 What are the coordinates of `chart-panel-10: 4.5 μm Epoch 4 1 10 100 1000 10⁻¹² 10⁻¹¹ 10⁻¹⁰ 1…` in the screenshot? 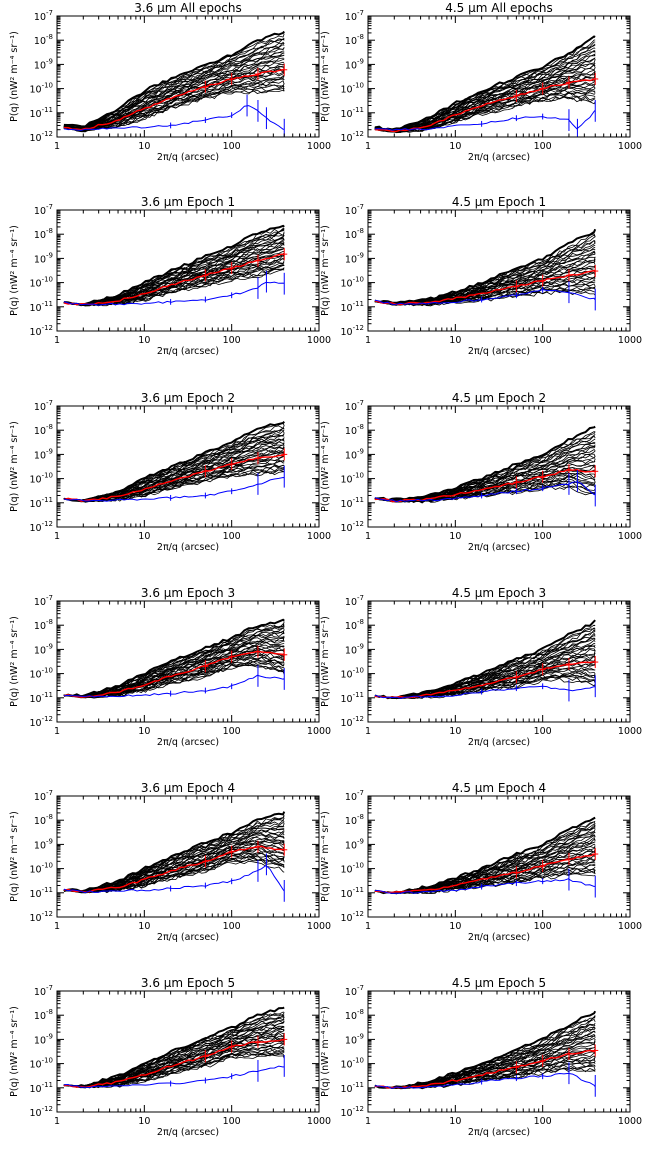 It's located at (481, 862).